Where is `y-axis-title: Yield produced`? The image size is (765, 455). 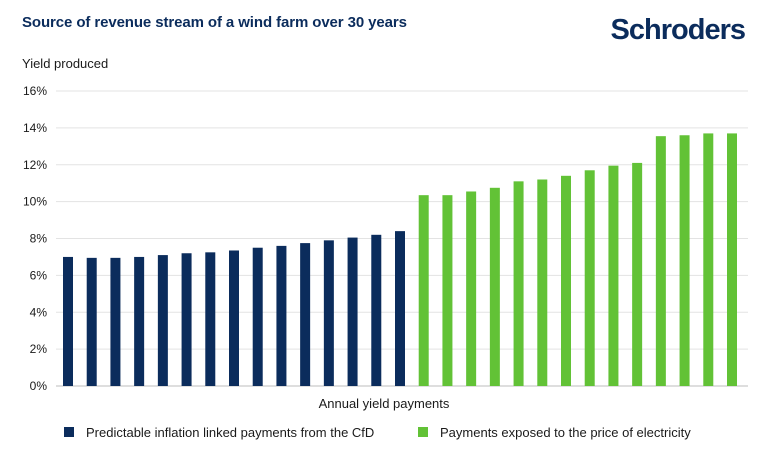
y-axis-title: Yield produced is located at coordinates (65, 63).